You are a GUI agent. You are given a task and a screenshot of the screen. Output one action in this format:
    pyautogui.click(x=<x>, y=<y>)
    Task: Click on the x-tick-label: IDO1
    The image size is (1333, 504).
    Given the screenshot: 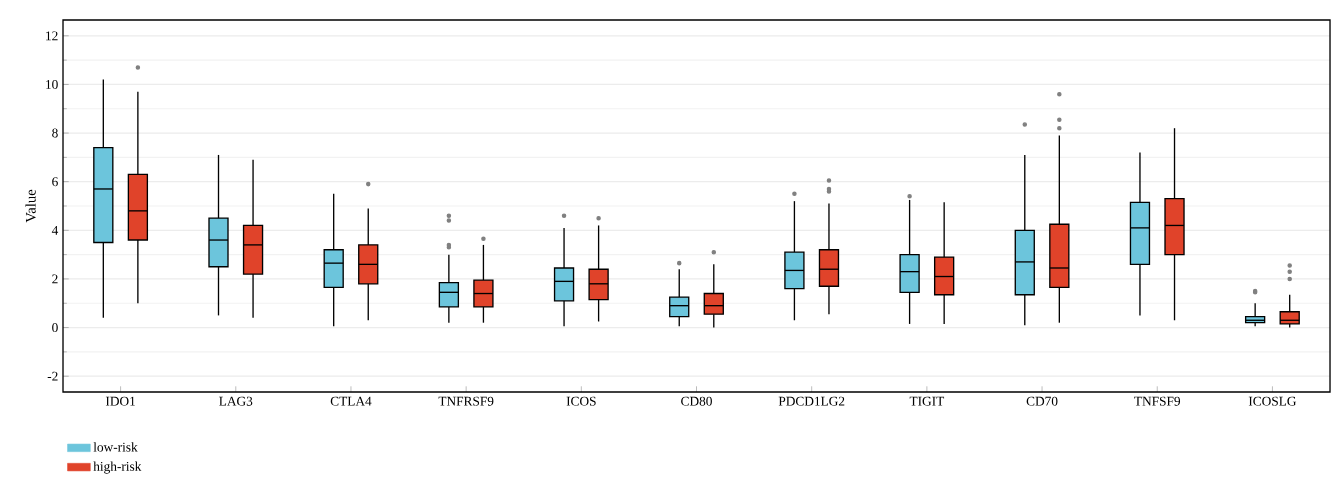 What is the action you would take?
    pyautogui.click(x=120, y=401)
    